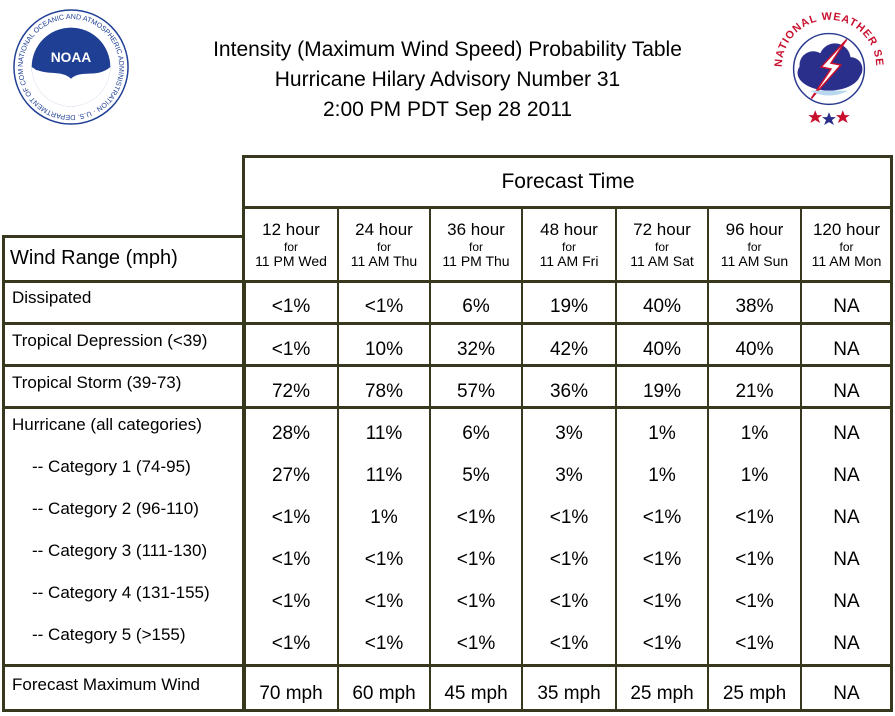  I want to click on column-hour: 48 hour, so click(569, 229).